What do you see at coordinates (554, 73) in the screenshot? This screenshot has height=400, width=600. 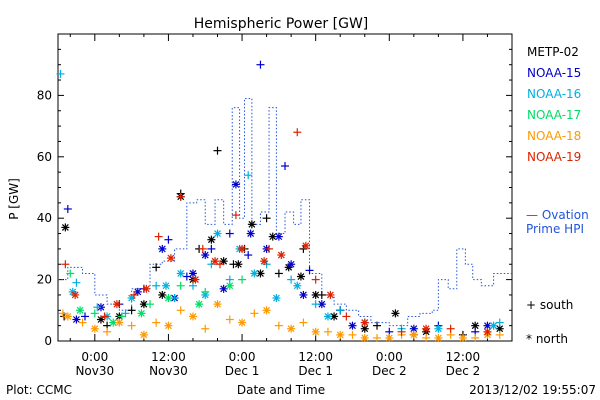 I see `legend-entry: NOAA-15` at bounding box center [554, 73].